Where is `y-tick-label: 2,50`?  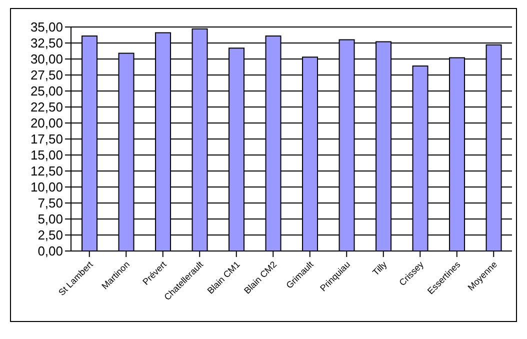 y-tick-label: 2,50 is located at coordinates (50, 235).